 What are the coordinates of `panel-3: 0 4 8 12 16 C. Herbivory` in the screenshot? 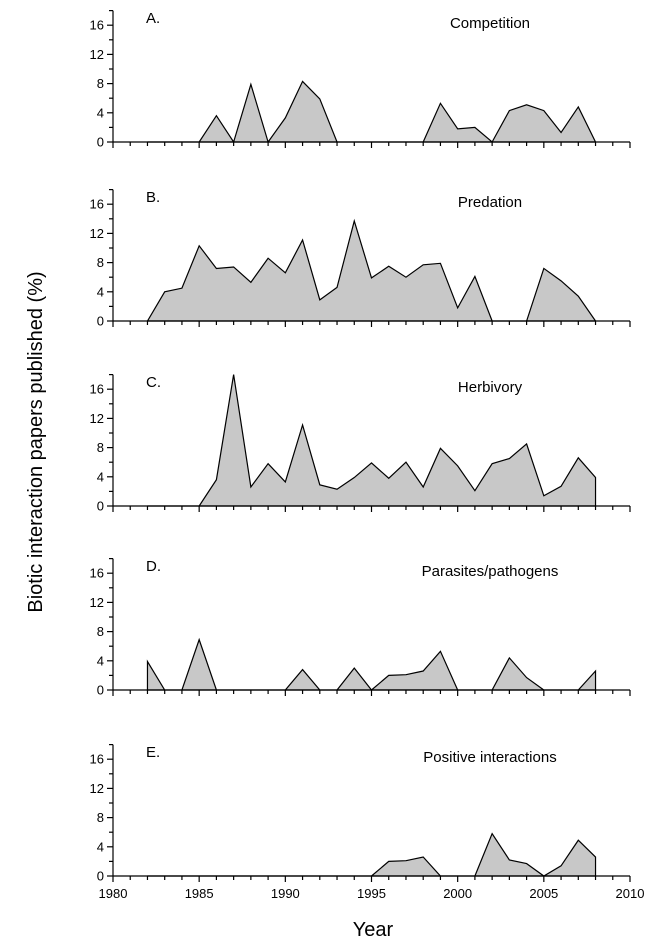 It's located at (360, 444).